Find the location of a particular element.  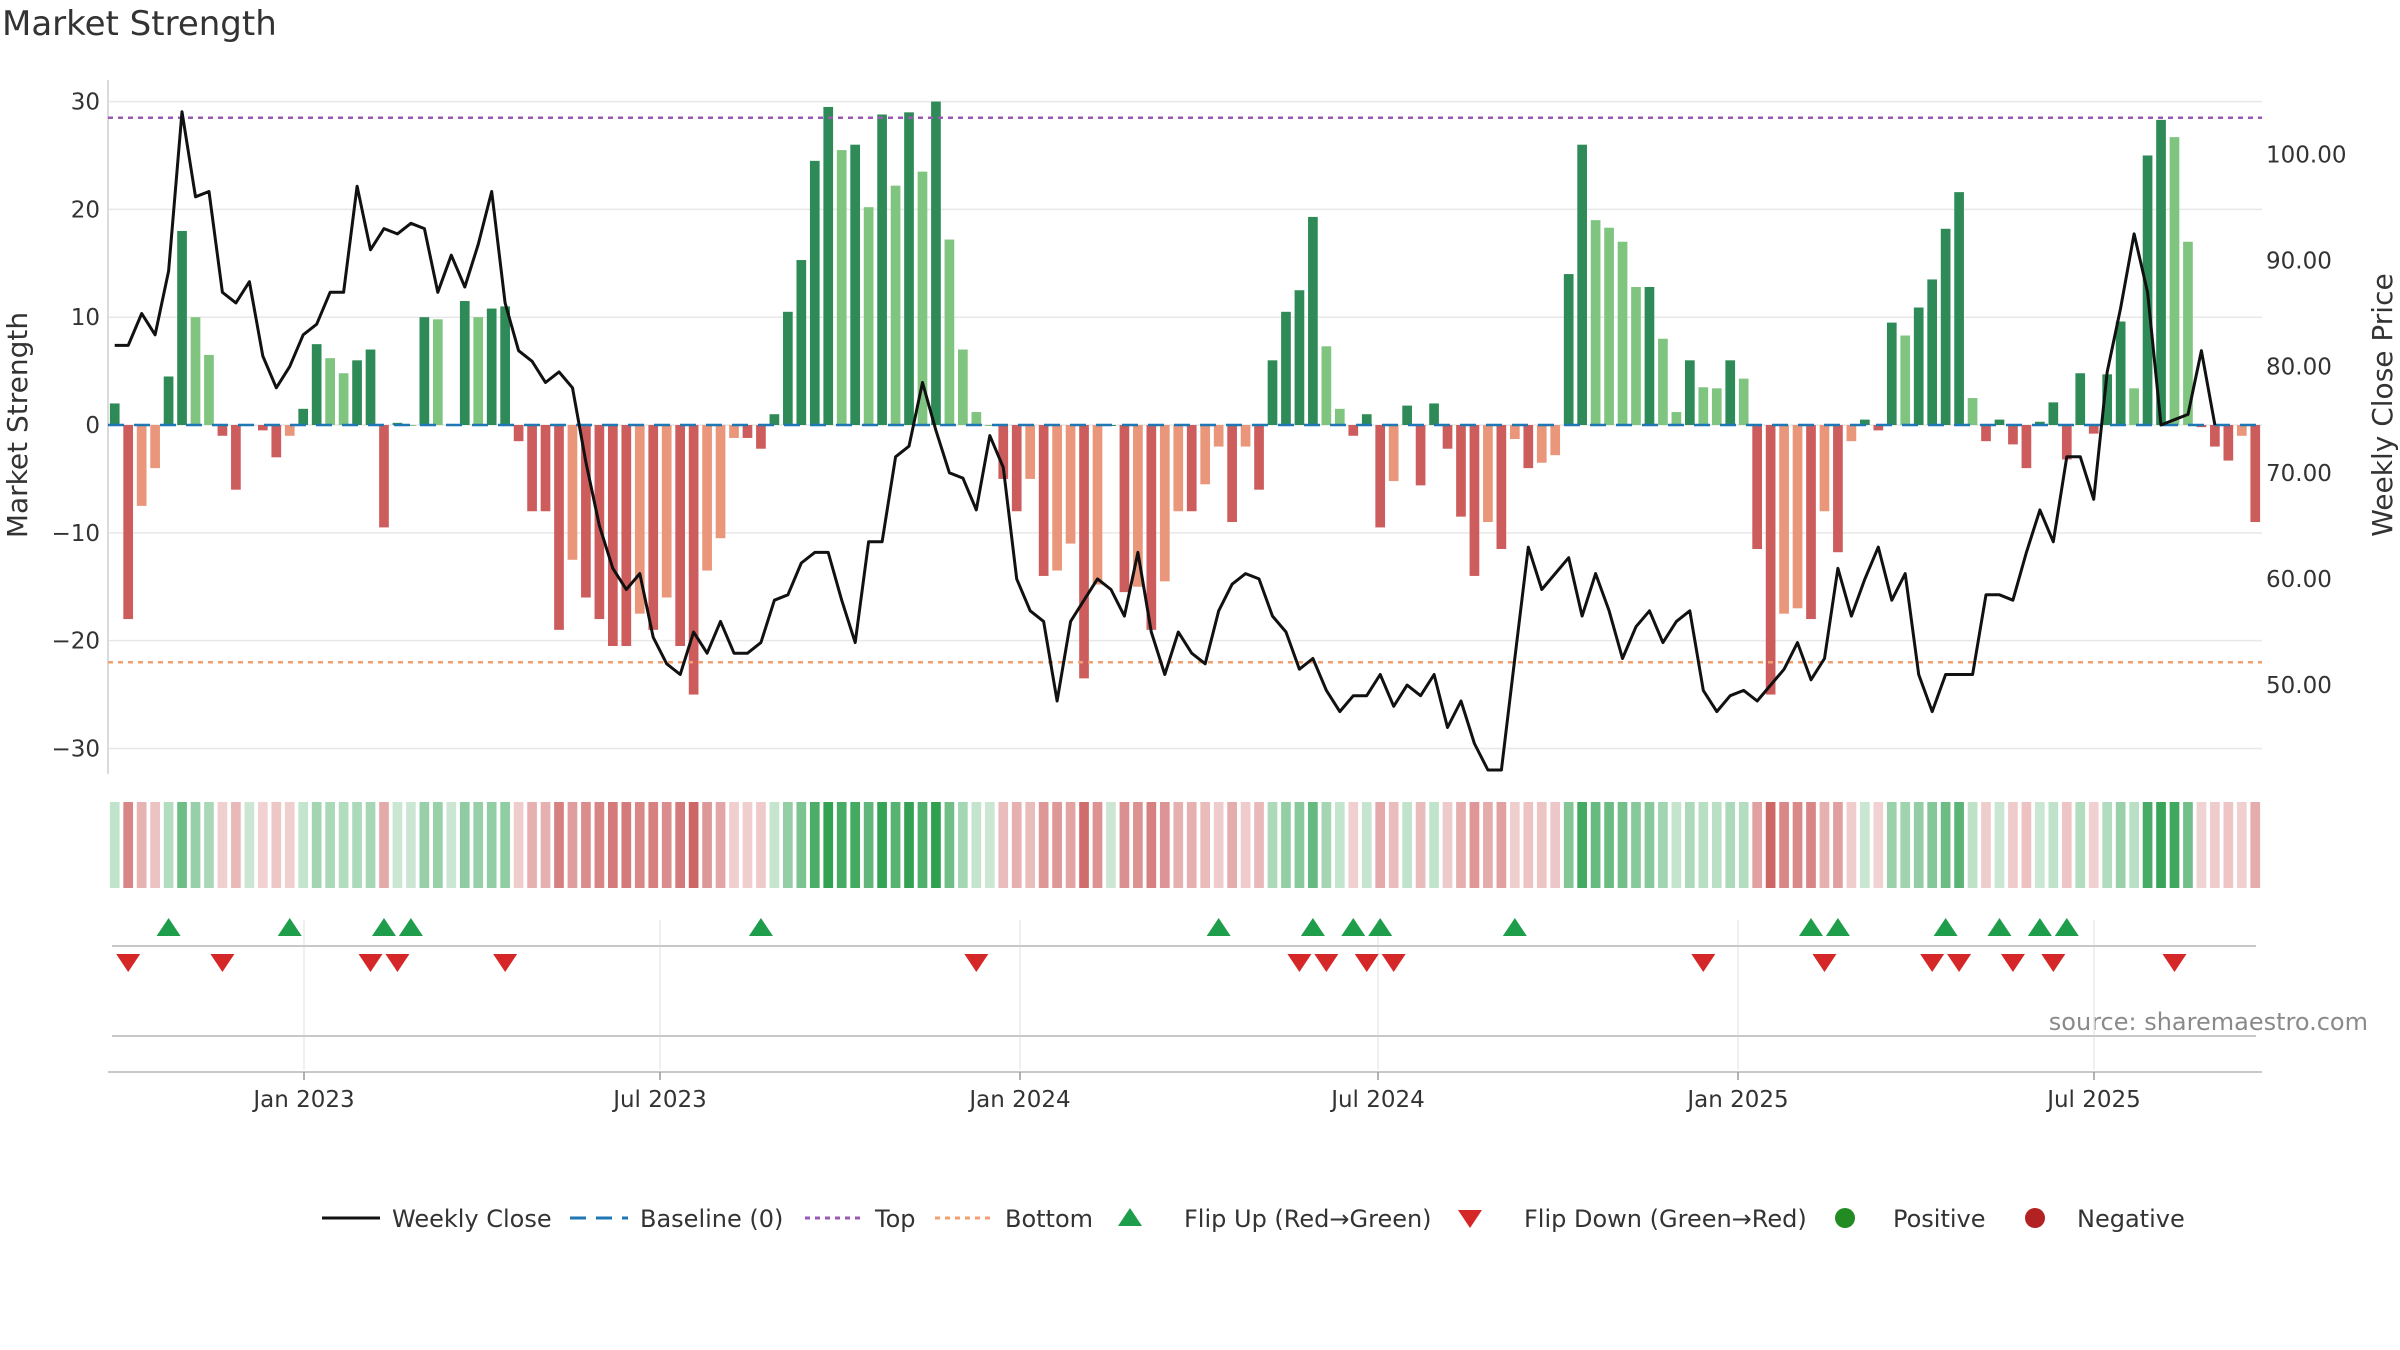

legend-symbol-positive is located at coordinates (1845, 1218).